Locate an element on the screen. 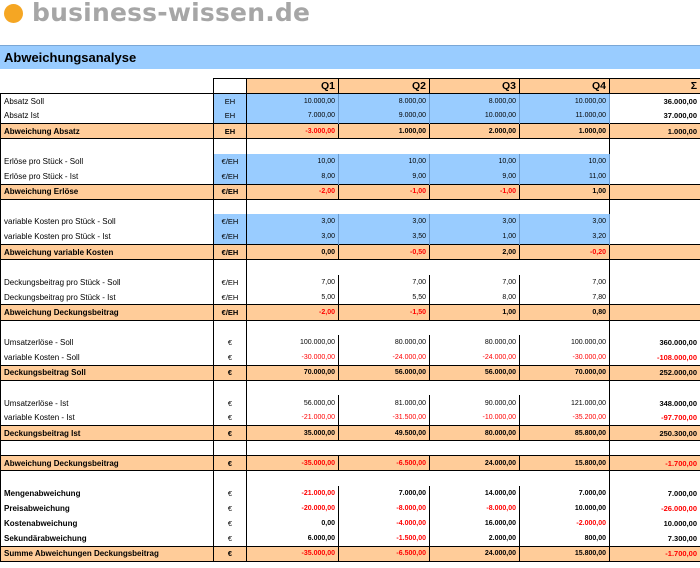 This screenshot has height=568, width=700. row-label: Abweichung variable Kosten is located at coordinates (107, 252).